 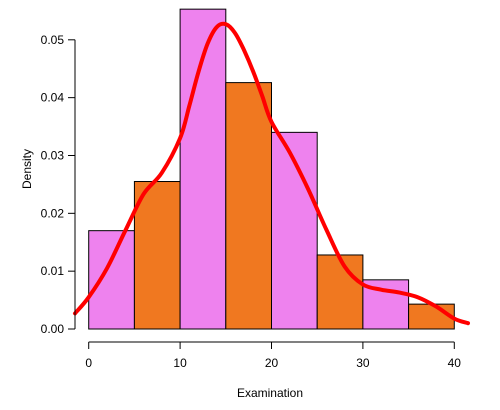 I want to click on x-tick-label: 40, so click(x=455, y=363).